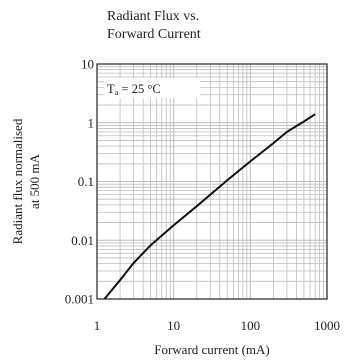 This screenshot has width=354, height=362. I want to click on annotation-rest: = 25 °C, so click(139, 89).